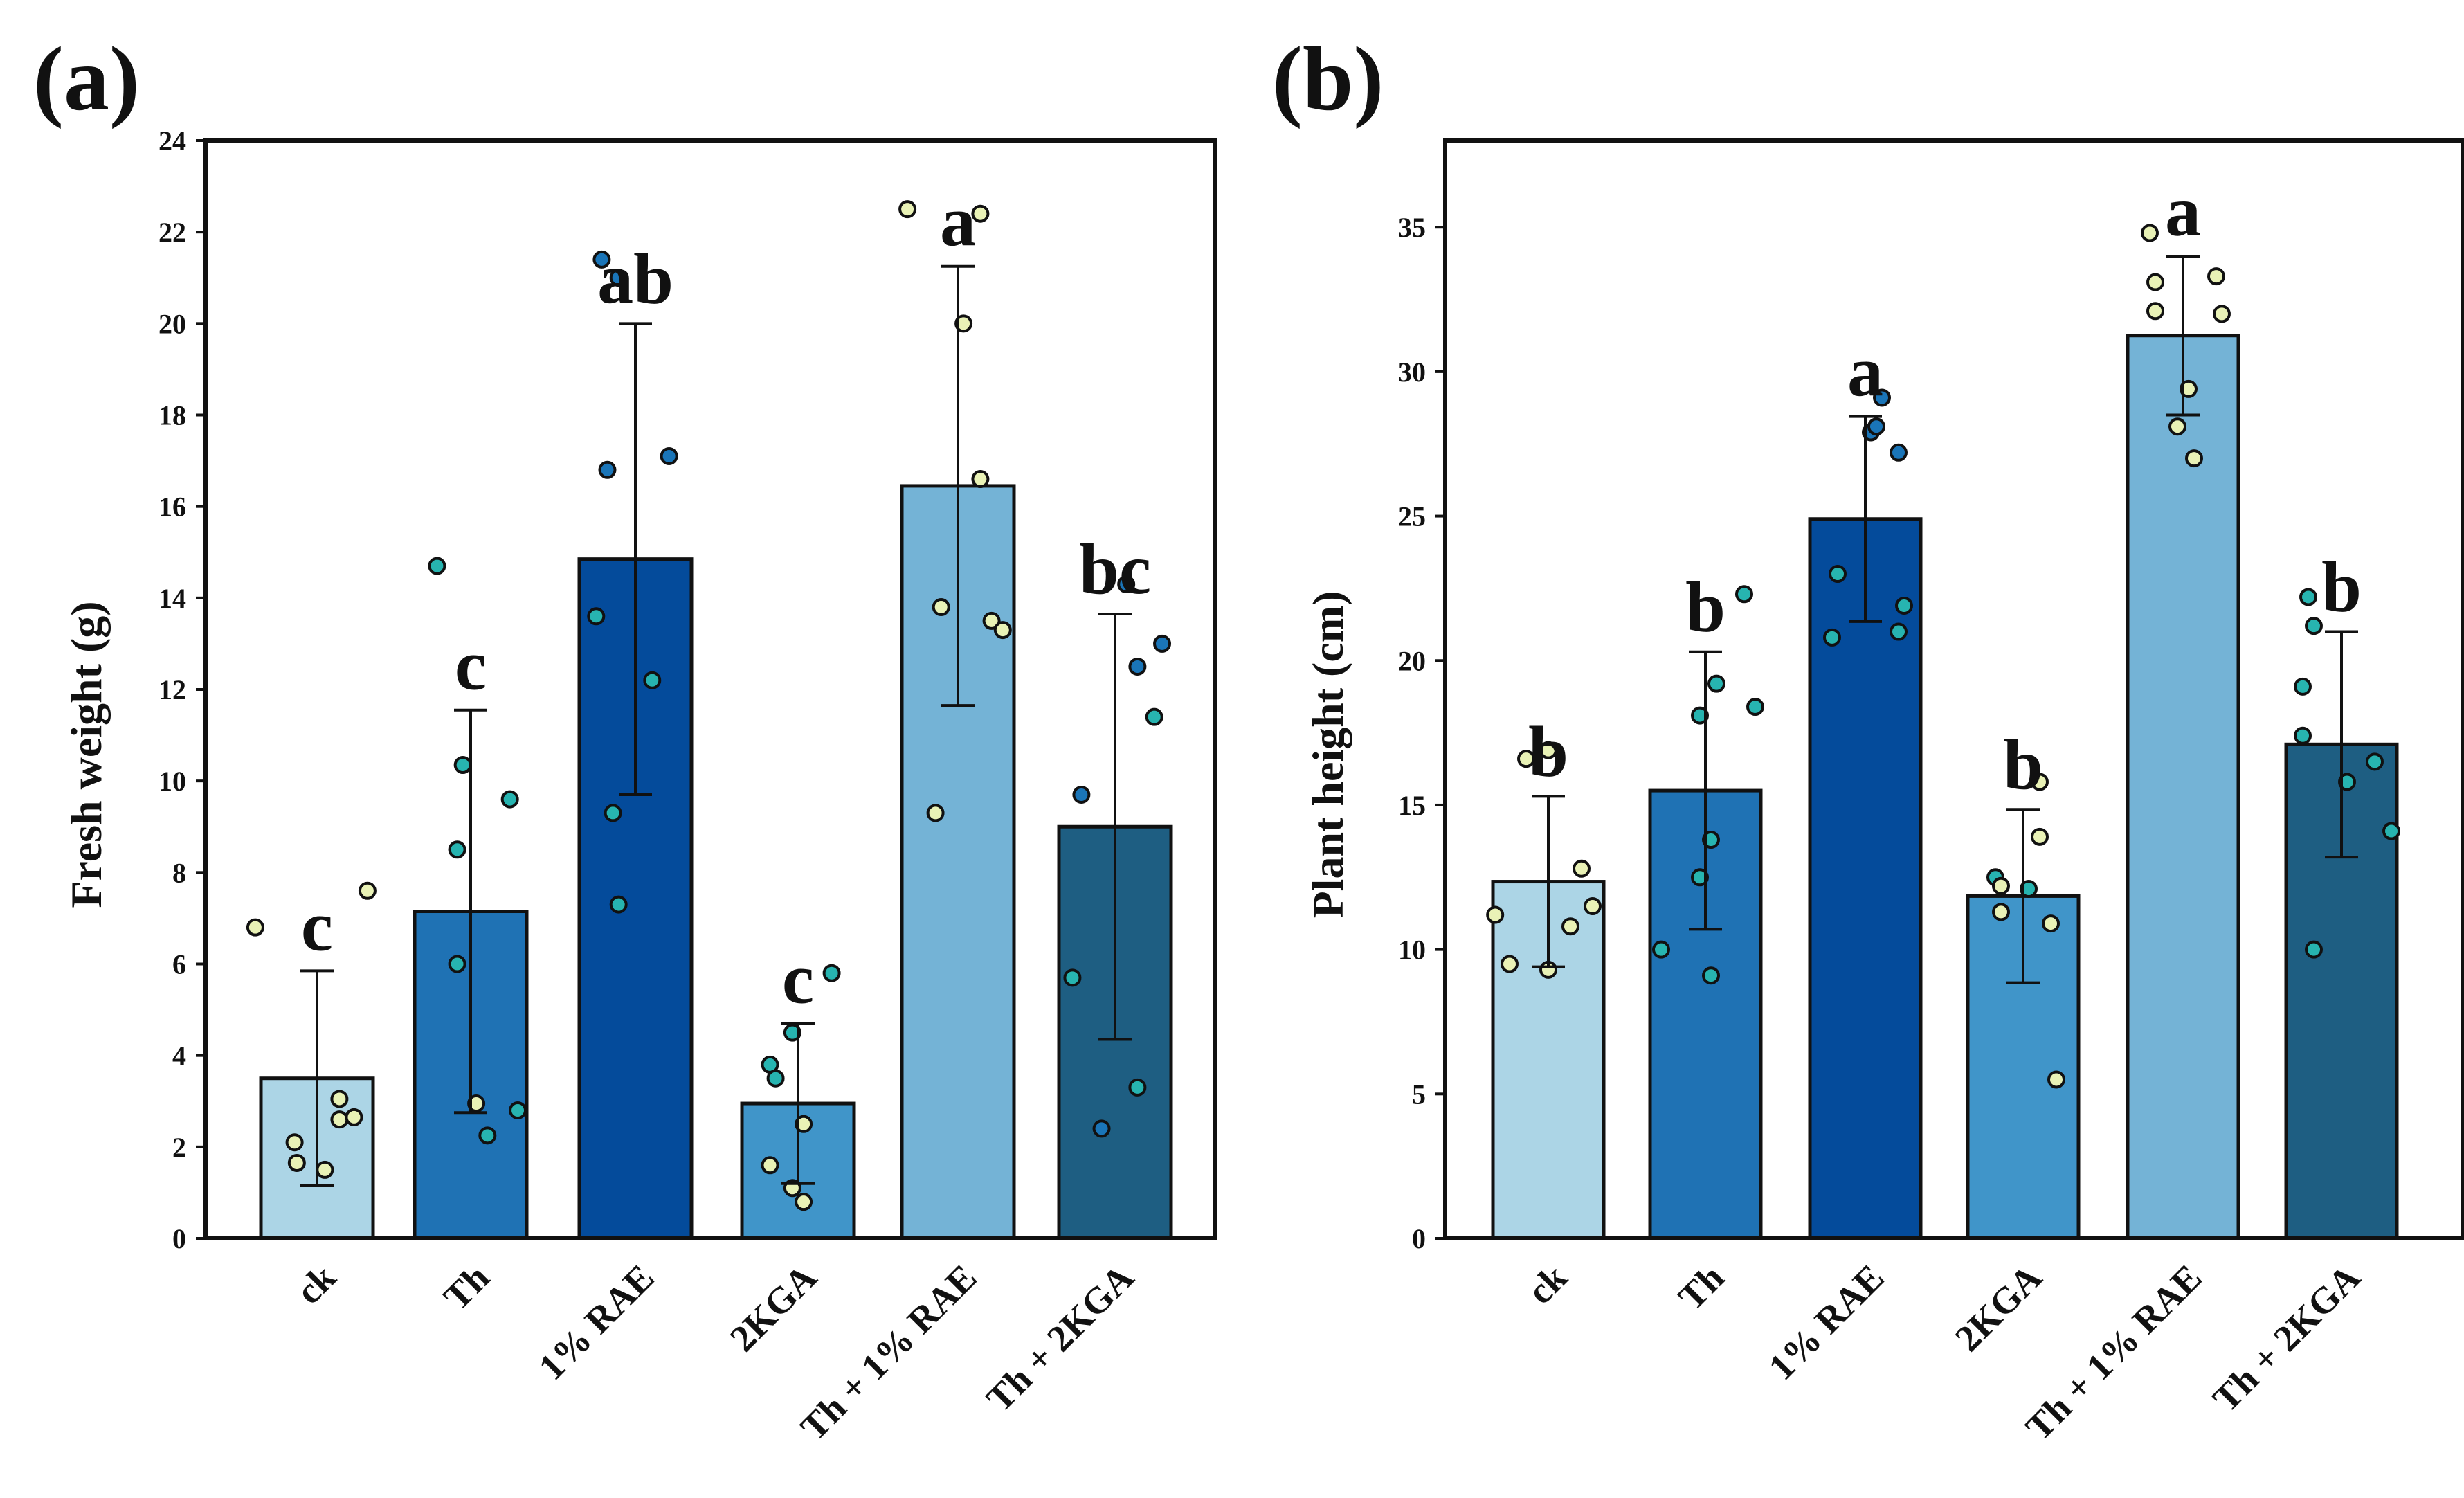 The width and height of the screenshot is (2464, 1498). I want to click on panel-a-category-label-3: 1% RAE, so click(596, 1322).